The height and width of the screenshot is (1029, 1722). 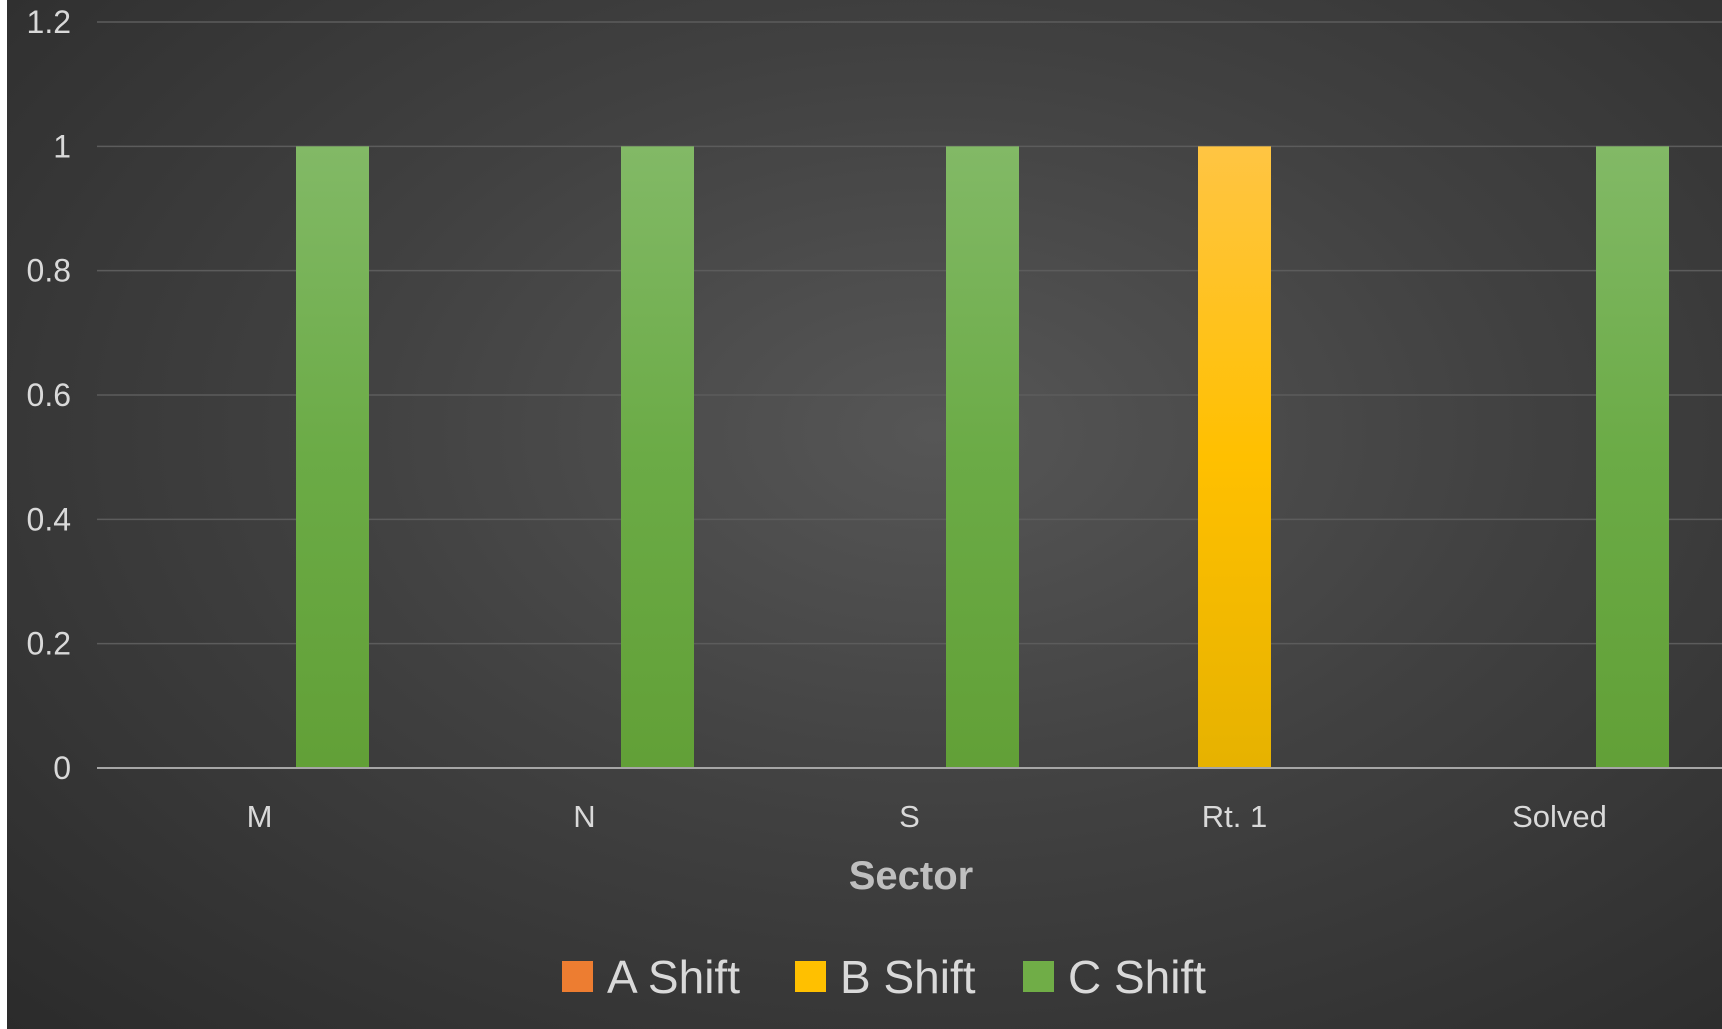 What do you see at coordinates (909, 816) in the screenshot?
I see `x-category-label: S` at bounding box center [909, 816].